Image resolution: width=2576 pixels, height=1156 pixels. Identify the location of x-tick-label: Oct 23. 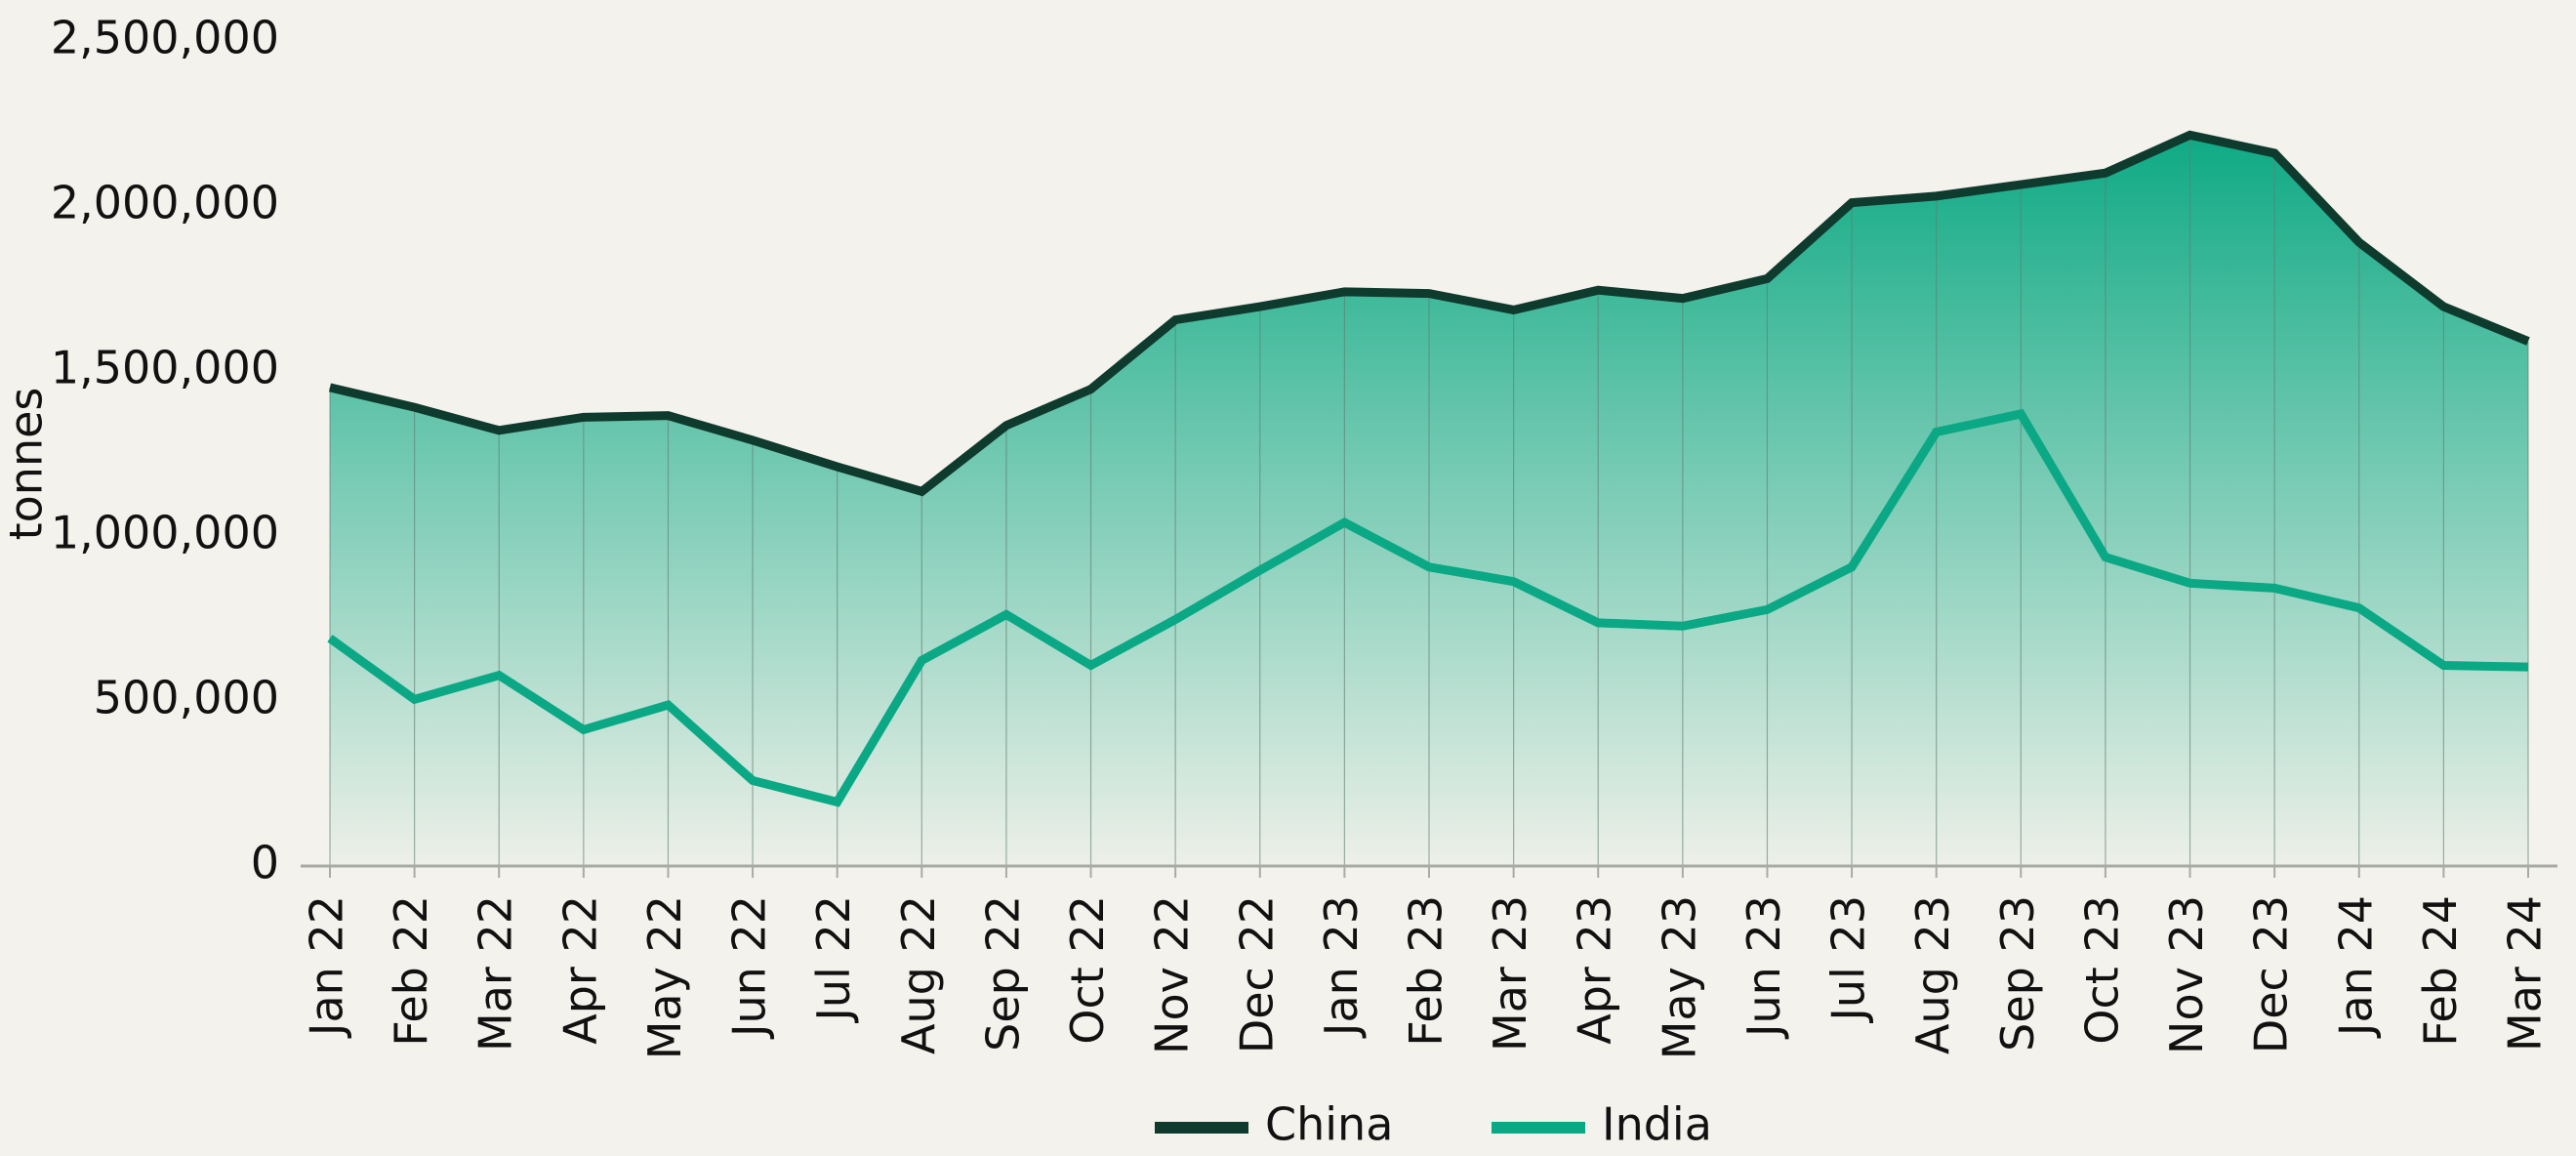
(2101, 970).